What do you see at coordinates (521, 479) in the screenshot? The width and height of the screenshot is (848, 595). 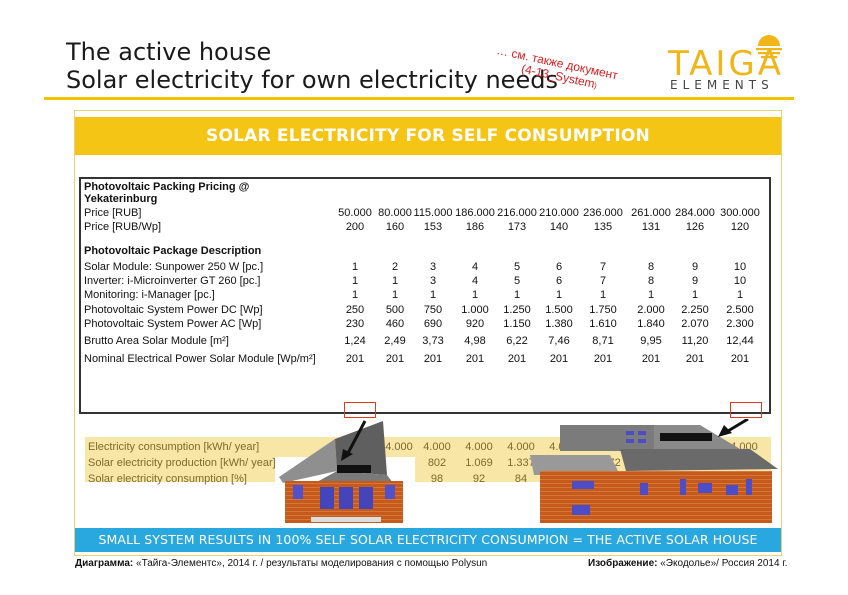 I see `table-cell: 84` at bounding box center [521, 479].